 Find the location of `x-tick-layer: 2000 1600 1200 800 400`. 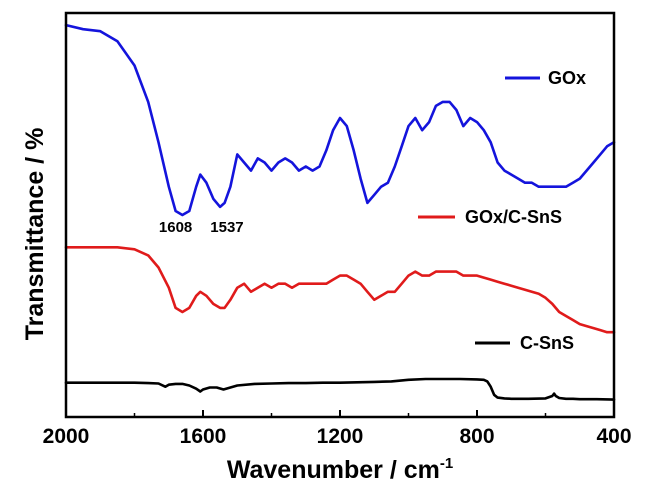

x-tick-layer: 2000 1600 1200 800 400 is located at coordinates (337, 429).